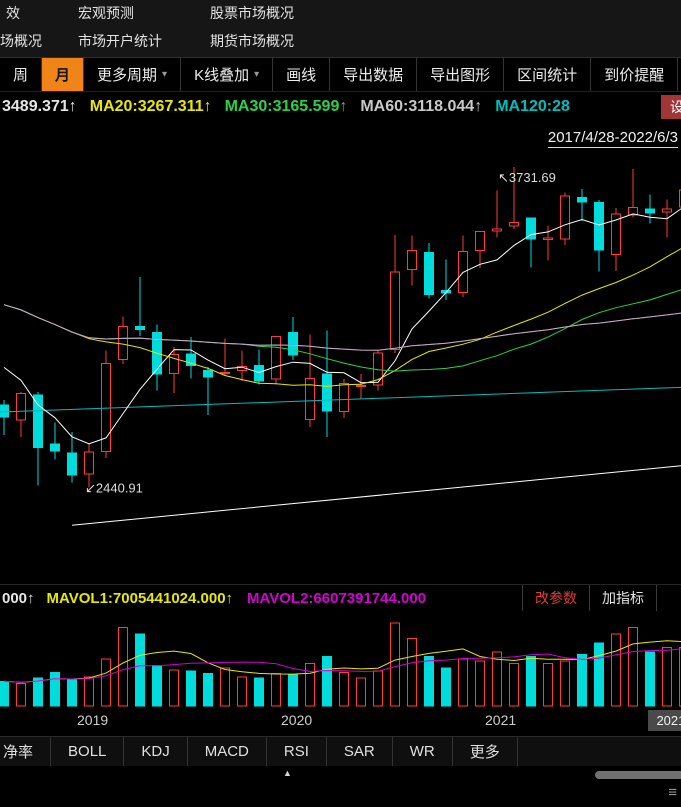  Describe the element at coordinates (671, 107) in the screenshot. I see `settings-button: 设` at that location.